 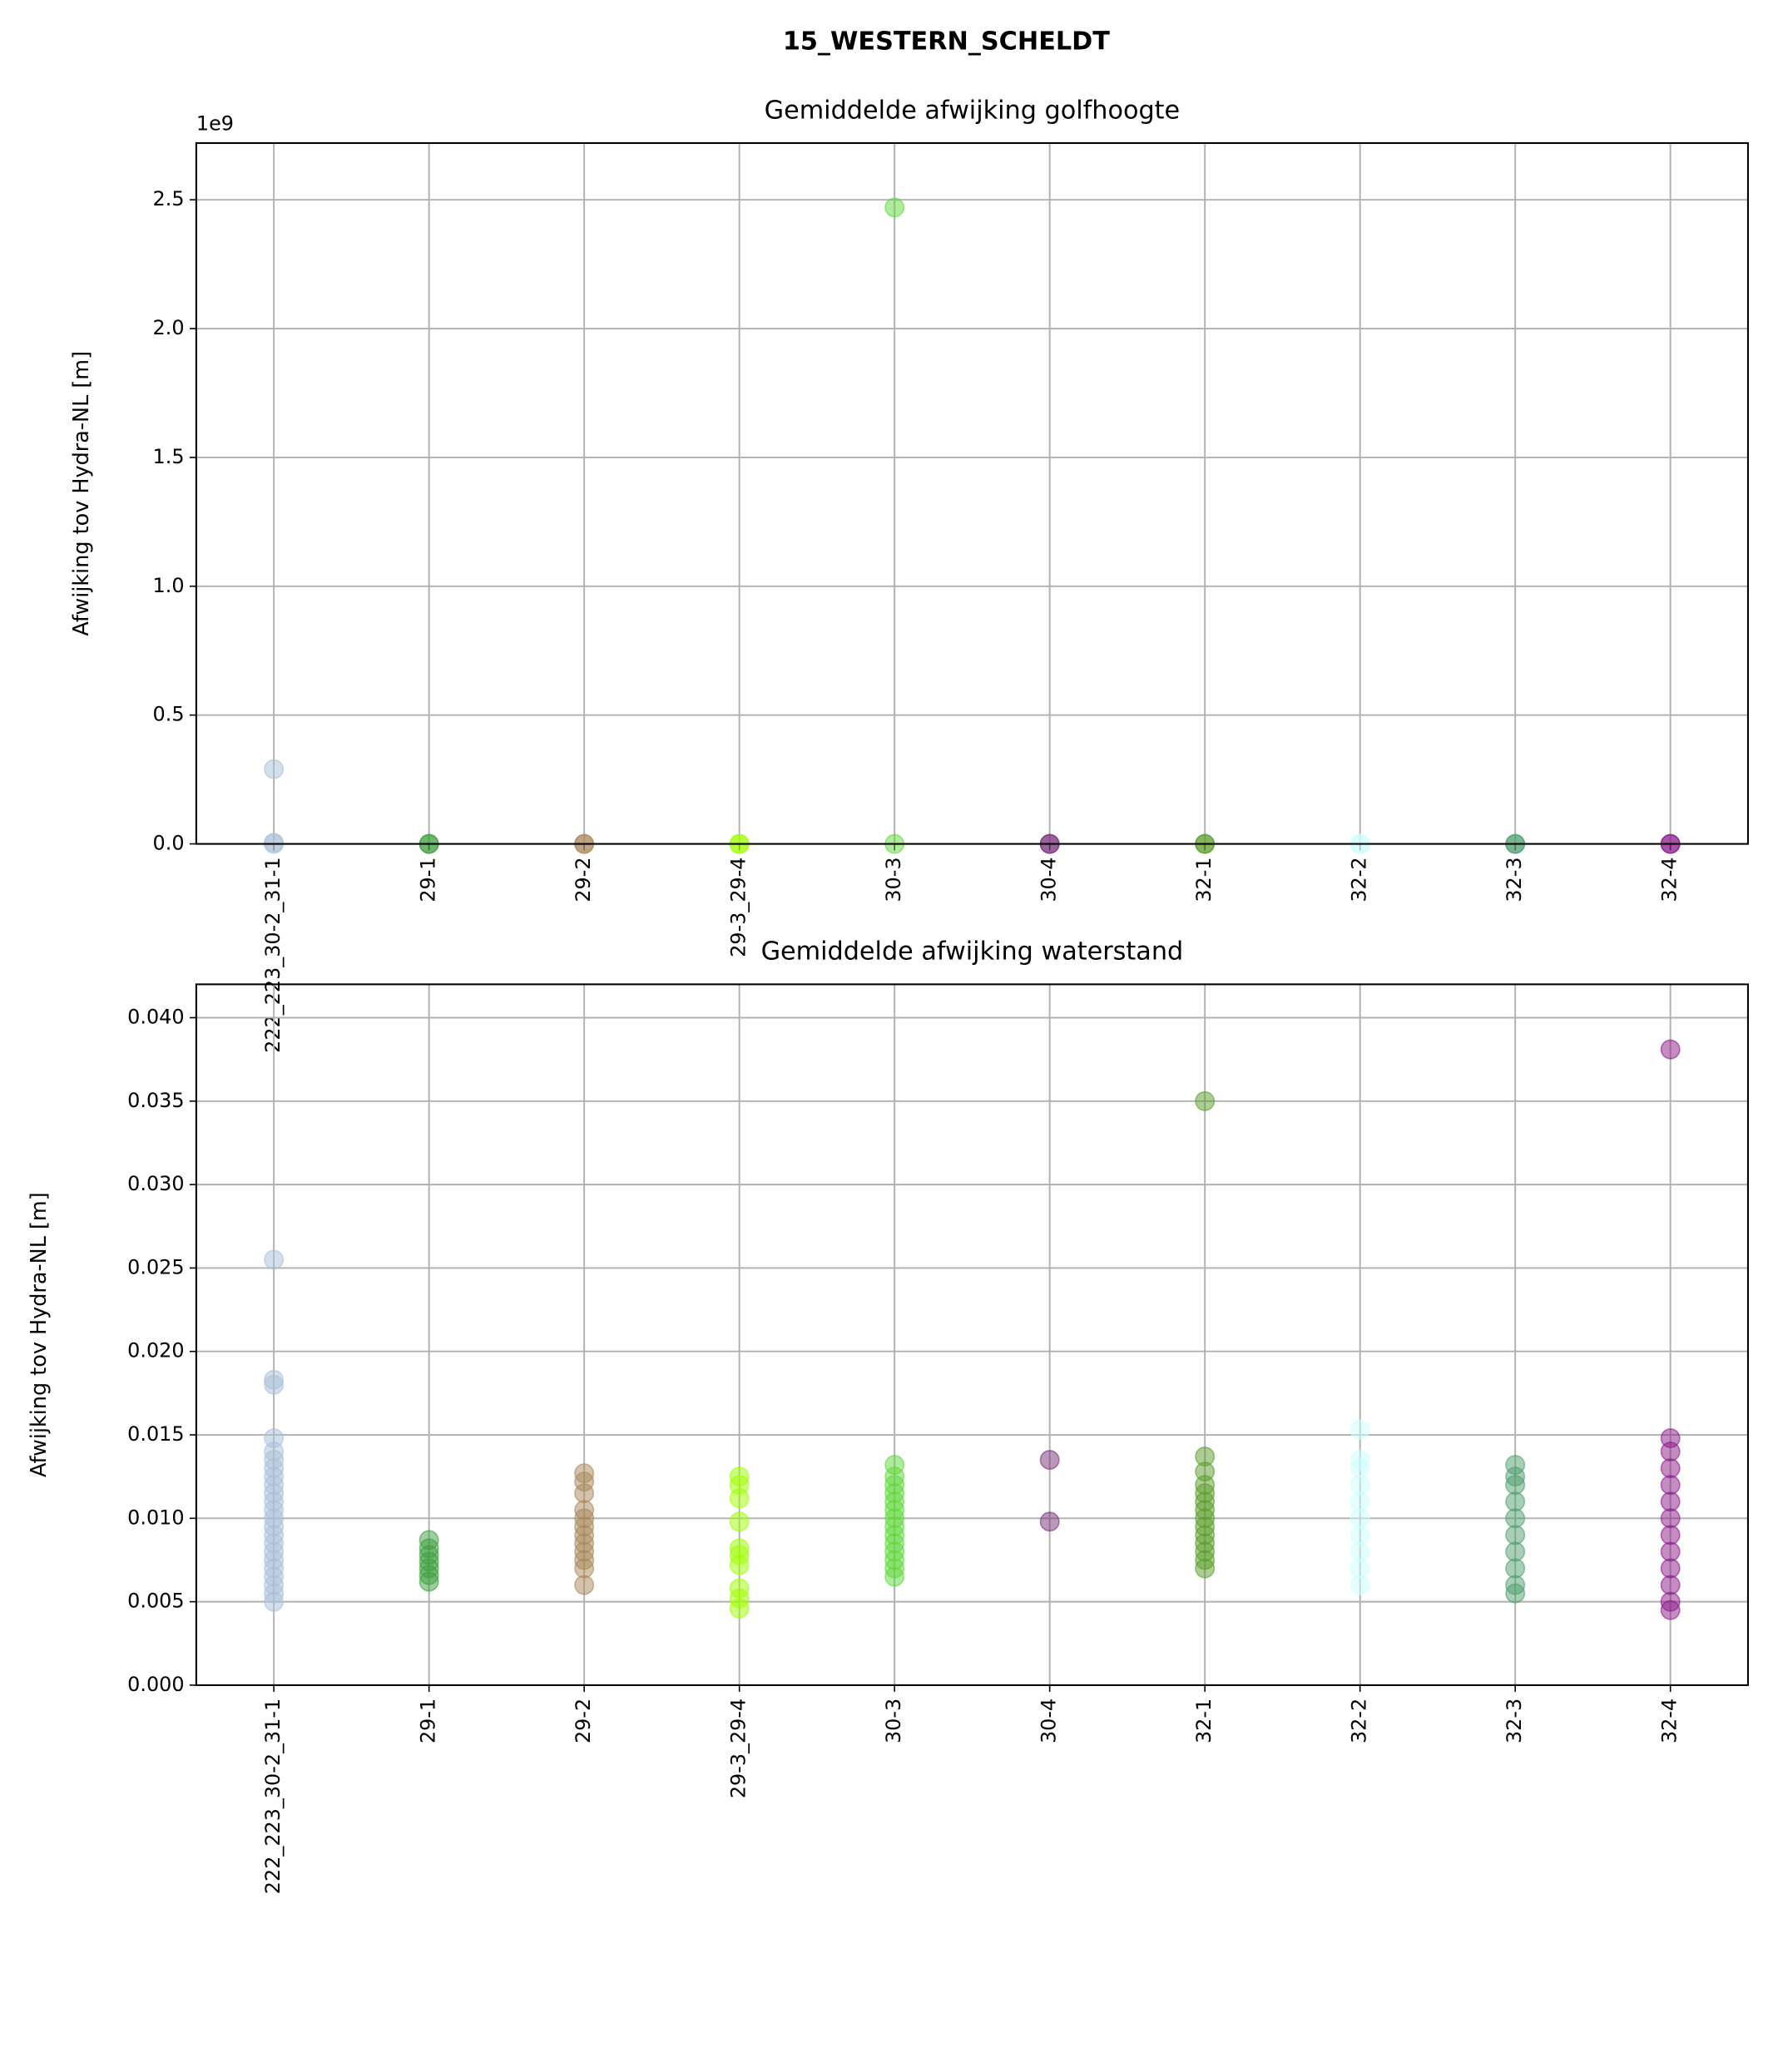 What do you see at coordinates (169, 585) in the screenshot?
I see `y-tick-label: 1.0` at bounding box center [169, 585].